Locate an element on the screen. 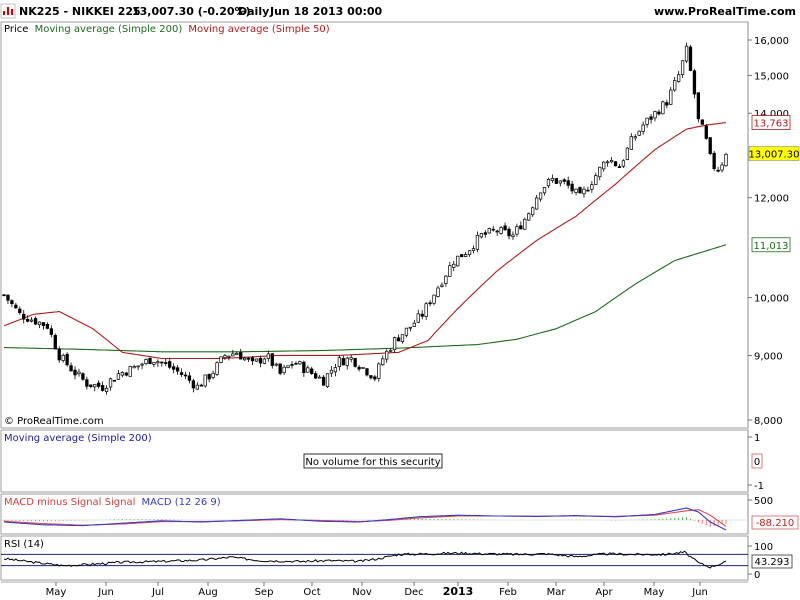 The image size is (800, 600). macd-legend-b: MACD (12 26 9) is located at coordinates (181, 502).